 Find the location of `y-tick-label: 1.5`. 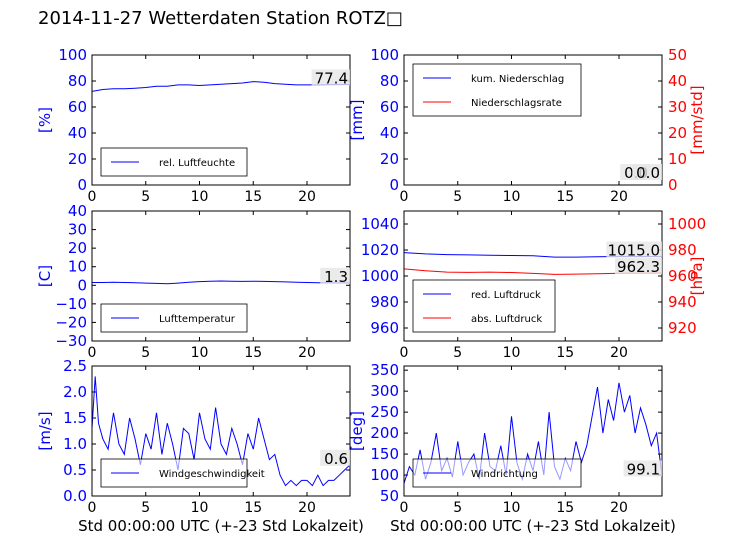

y-tick-label: 1.5 is located at coordinates (75, 418).